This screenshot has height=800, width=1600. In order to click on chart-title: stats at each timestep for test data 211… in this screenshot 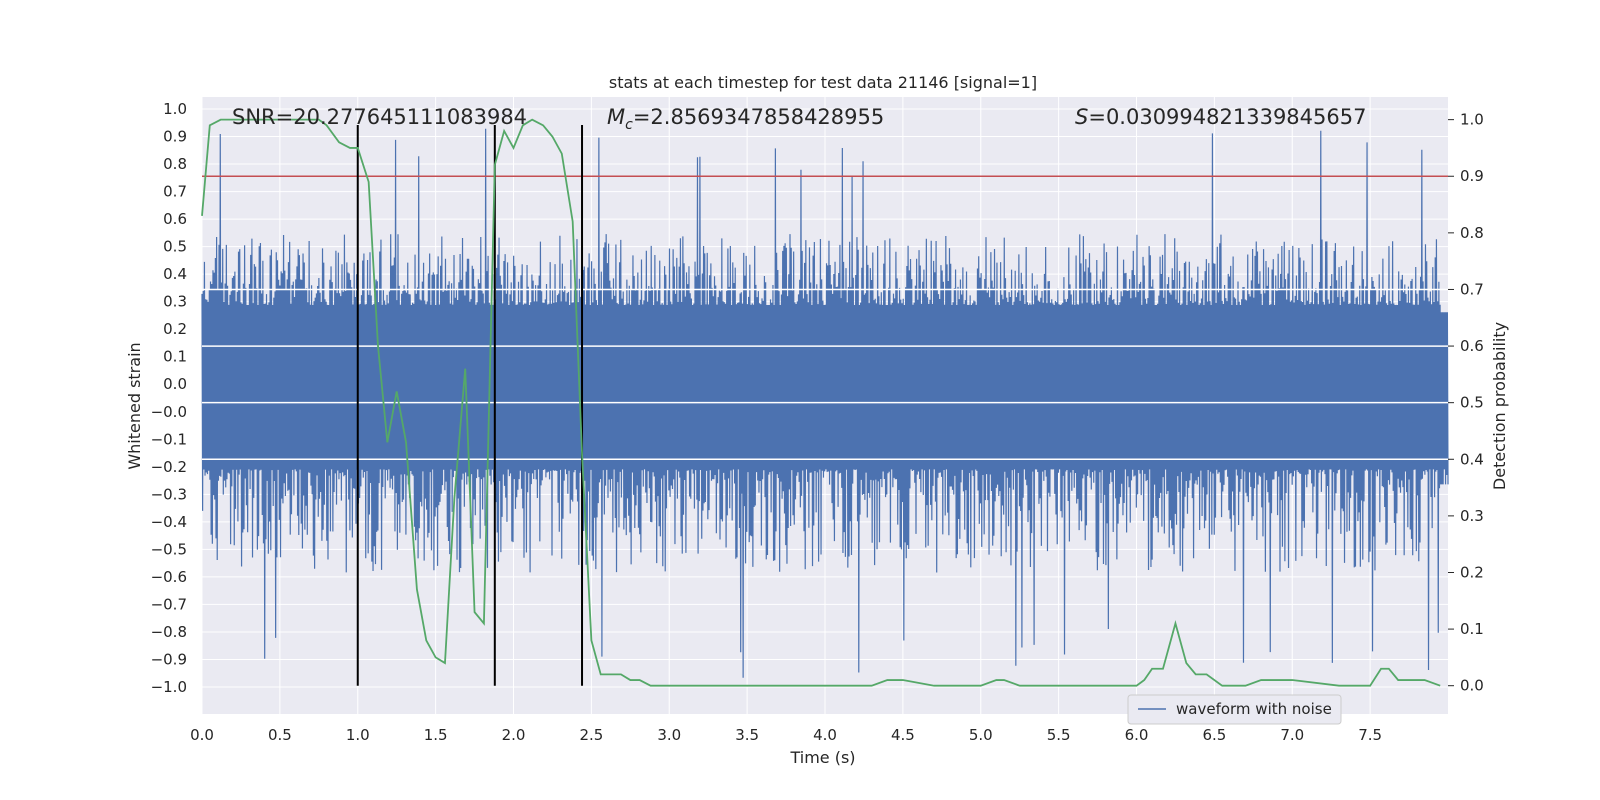, I will do `click(823, 82)`.